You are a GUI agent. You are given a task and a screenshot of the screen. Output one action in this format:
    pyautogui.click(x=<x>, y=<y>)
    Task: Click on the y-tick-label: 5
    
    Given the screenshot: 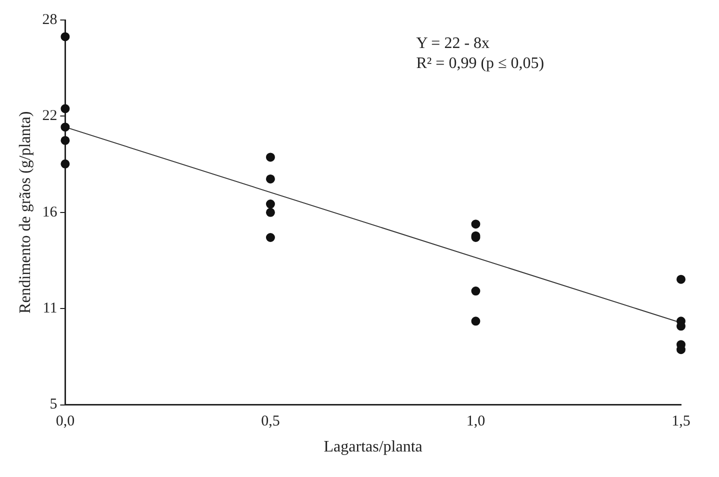 What is the action you would take?
    pyautogui.click(x=54, y=404)
    